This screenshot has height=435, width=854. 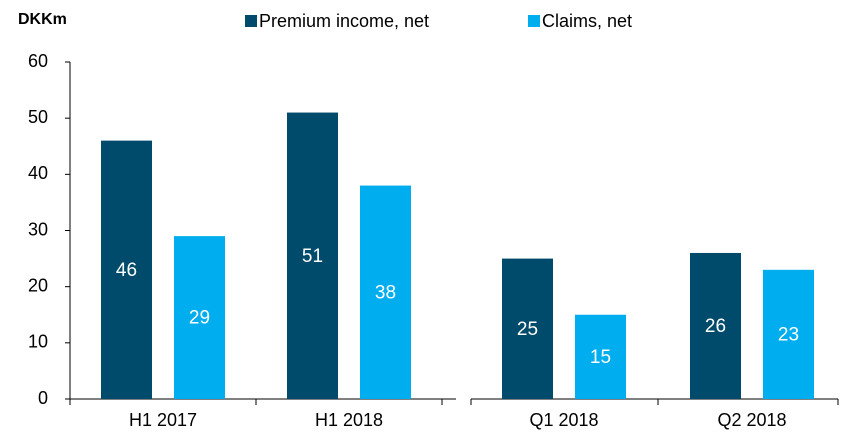 What do you see at coordinates (587, 21) in the screenshot?
I see `legend-label: Claims, net` at bounding box center [587, 21].